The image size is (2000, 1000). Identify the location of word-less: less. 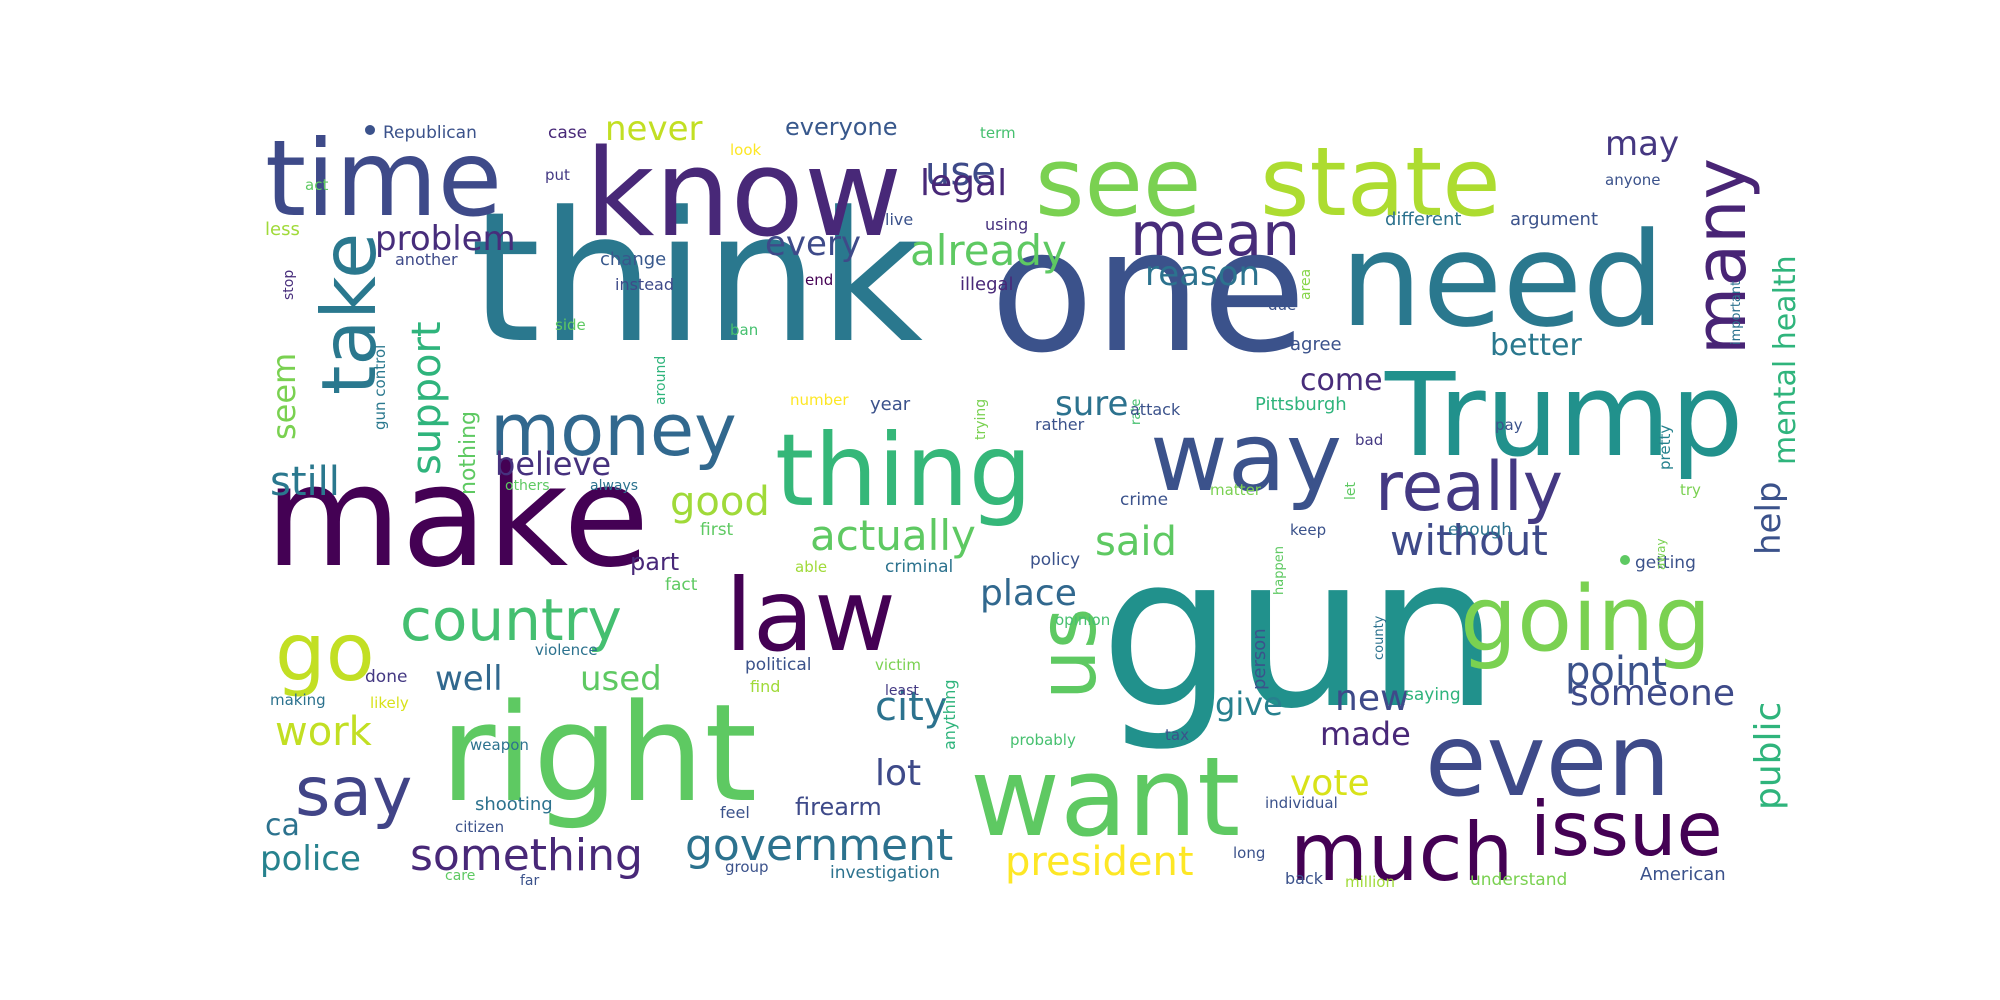
(282, 229).